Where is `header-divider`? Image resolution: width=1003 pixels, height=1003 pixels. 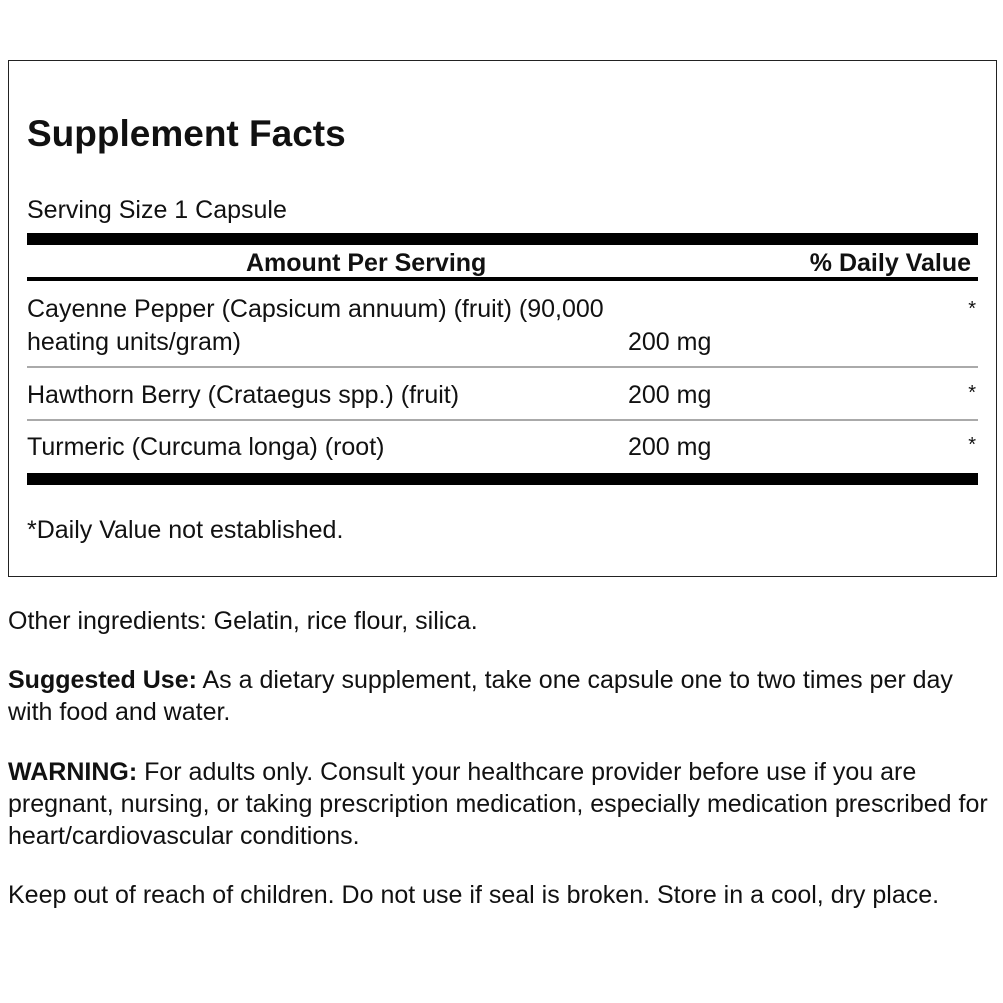
header-divider is located at coordinates (502, 279).